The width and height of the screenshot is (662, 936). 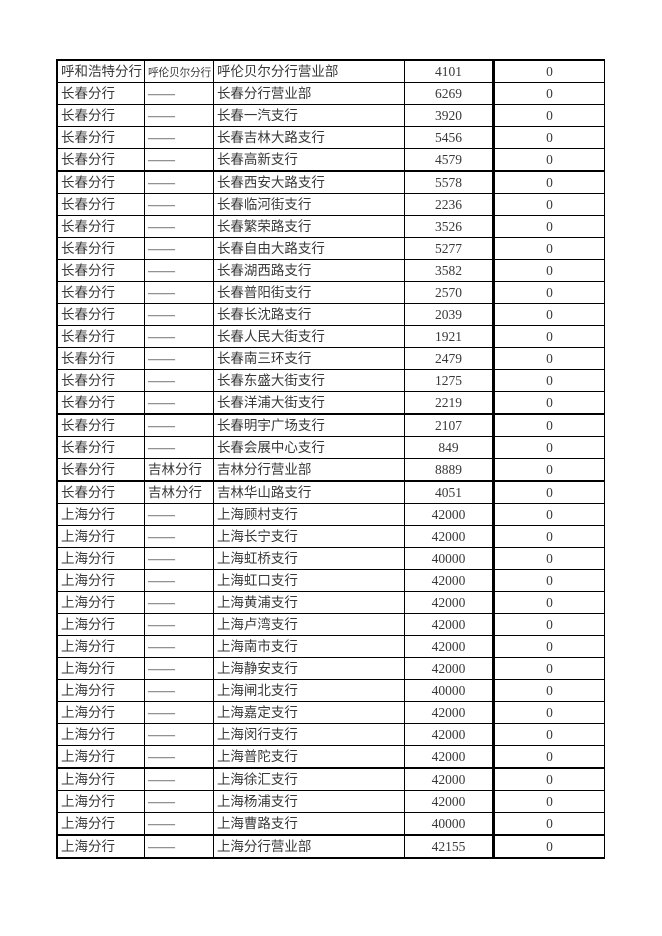 What do you see at coordinates (449, 846) in the screenshot?
I see `cell-amount: 42155` at bounding box center [449, 846].